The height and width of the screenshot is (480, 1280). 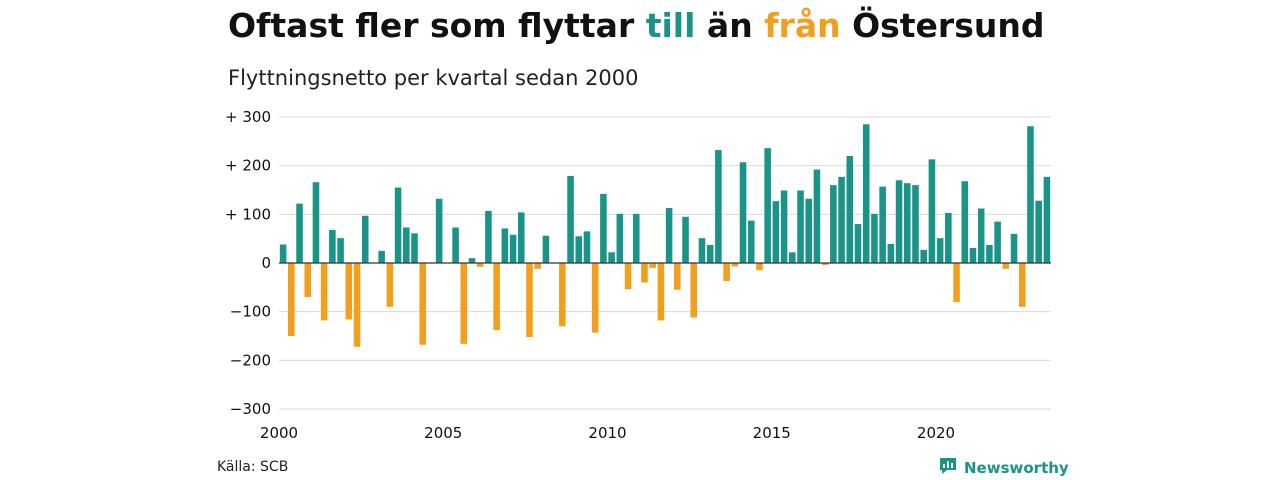 What do you see at coordinates (948, 468) in the screenshot?
I see `newsworthy-logo-icon` at bounding box center [948, 468].